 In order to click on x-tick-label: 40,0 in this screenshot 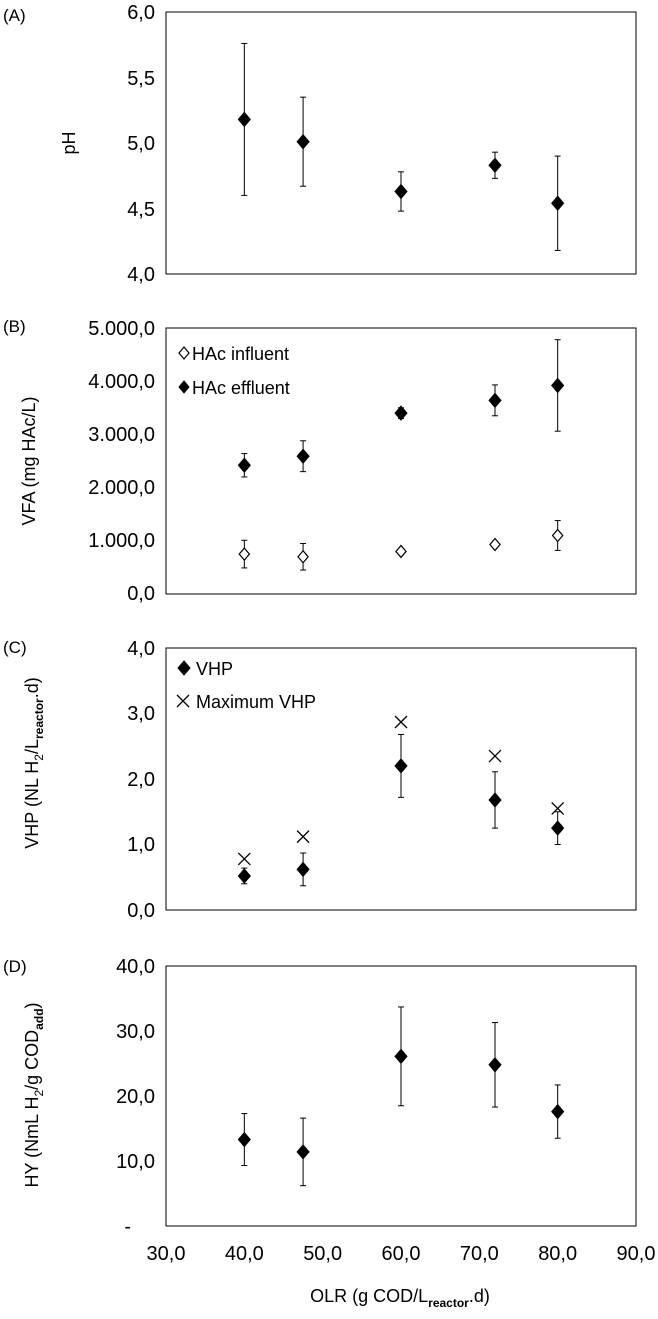, I will do `click(244, 1254)`.